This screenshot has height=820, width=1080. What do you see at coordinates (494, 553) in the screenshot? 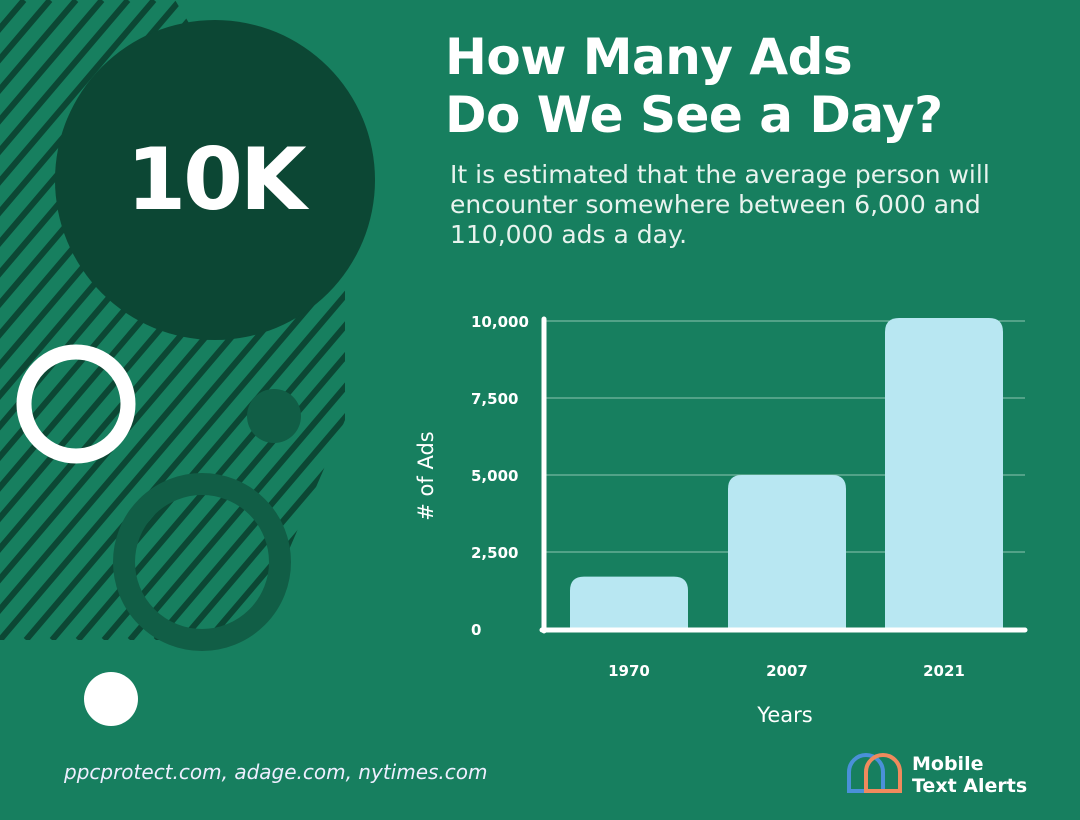
I see `y-tick-label: 2,500` at bounding box center [494, 553].